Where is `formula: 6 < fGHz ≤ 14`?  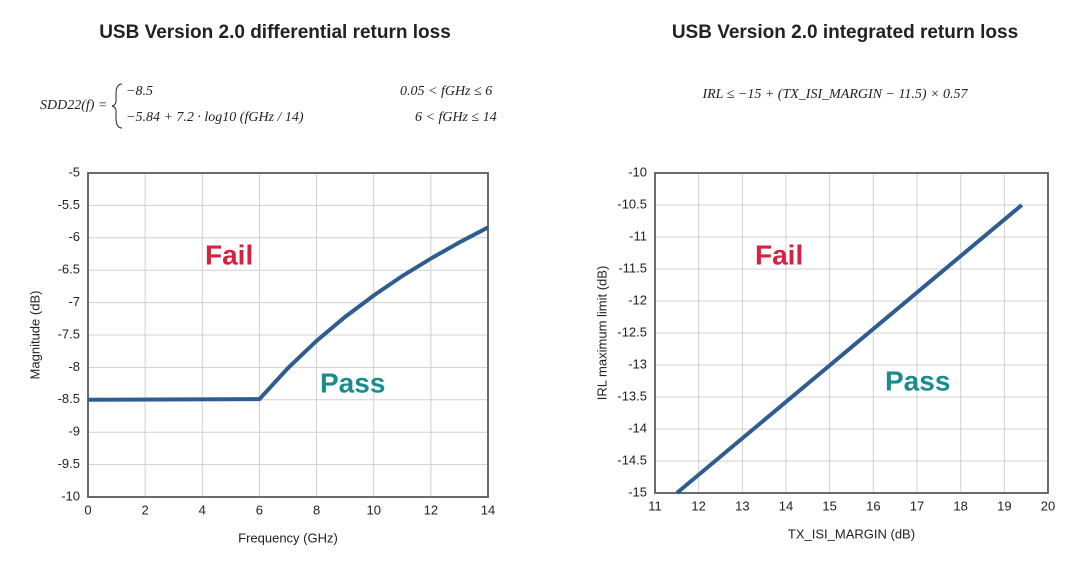 formula: 6 < fGHz ≤ 14 is located at coordinates (456, 117).